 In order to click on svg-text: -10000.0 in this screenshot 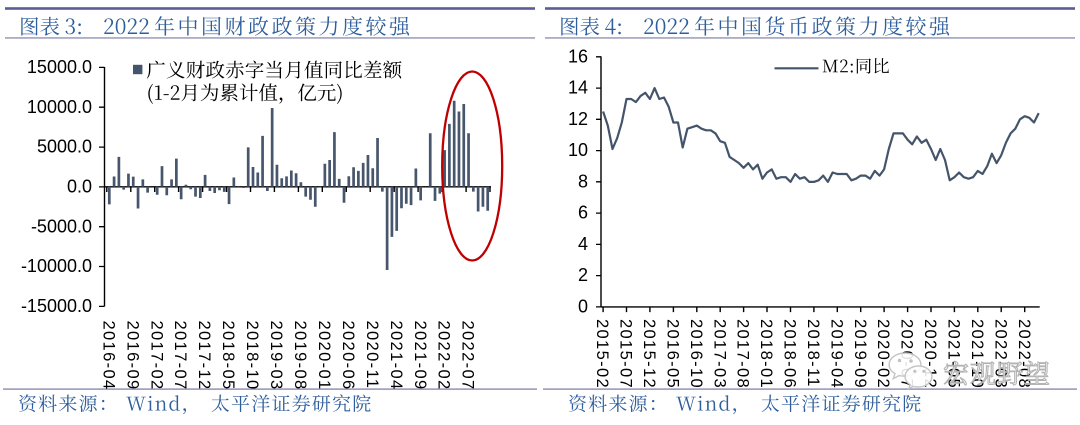, I will do `click(56, 266)`.